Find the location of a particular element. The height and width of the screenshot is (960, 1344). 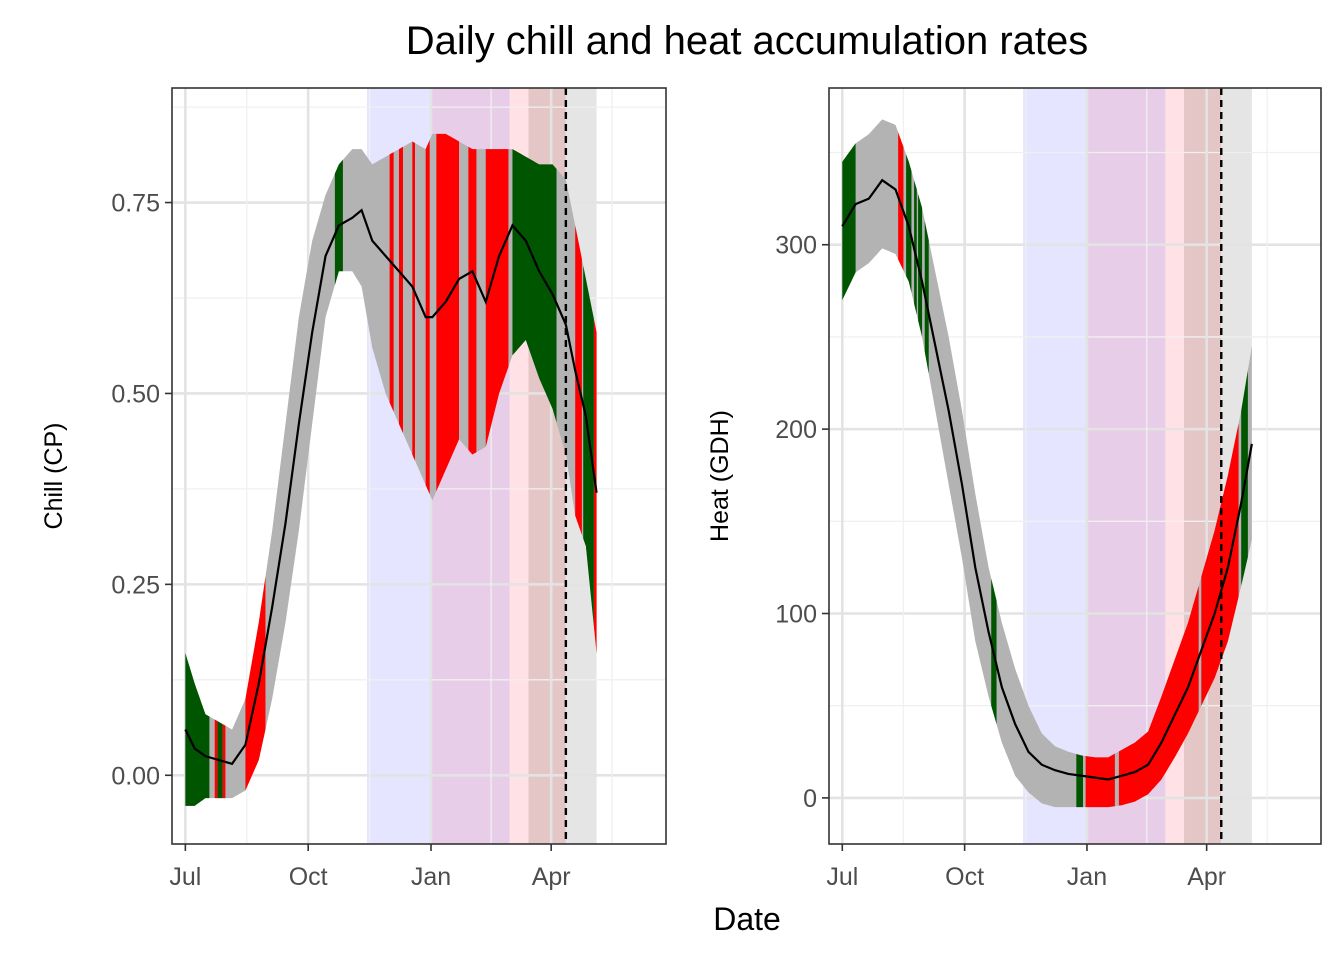

chart-title: Daily chill and heat accumulation rates is located at coordinates (747, 41).